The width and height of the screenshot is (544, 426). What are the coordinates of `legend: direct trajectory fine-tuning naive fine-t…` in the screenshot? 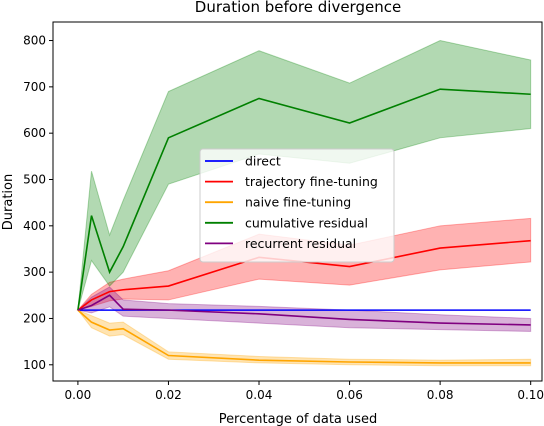 It's located at (297, 205).